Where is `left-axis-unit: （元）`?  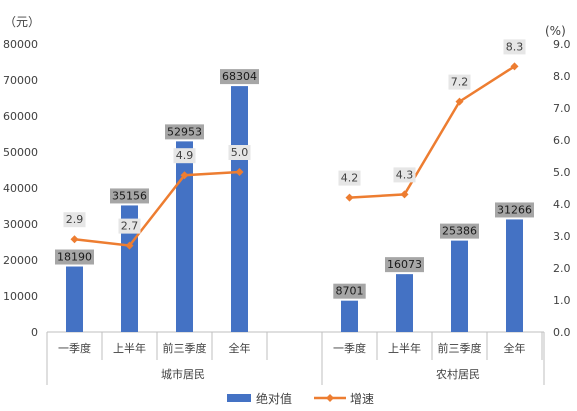 left-axis-unit: （元） is located at coordinates (22, 22).